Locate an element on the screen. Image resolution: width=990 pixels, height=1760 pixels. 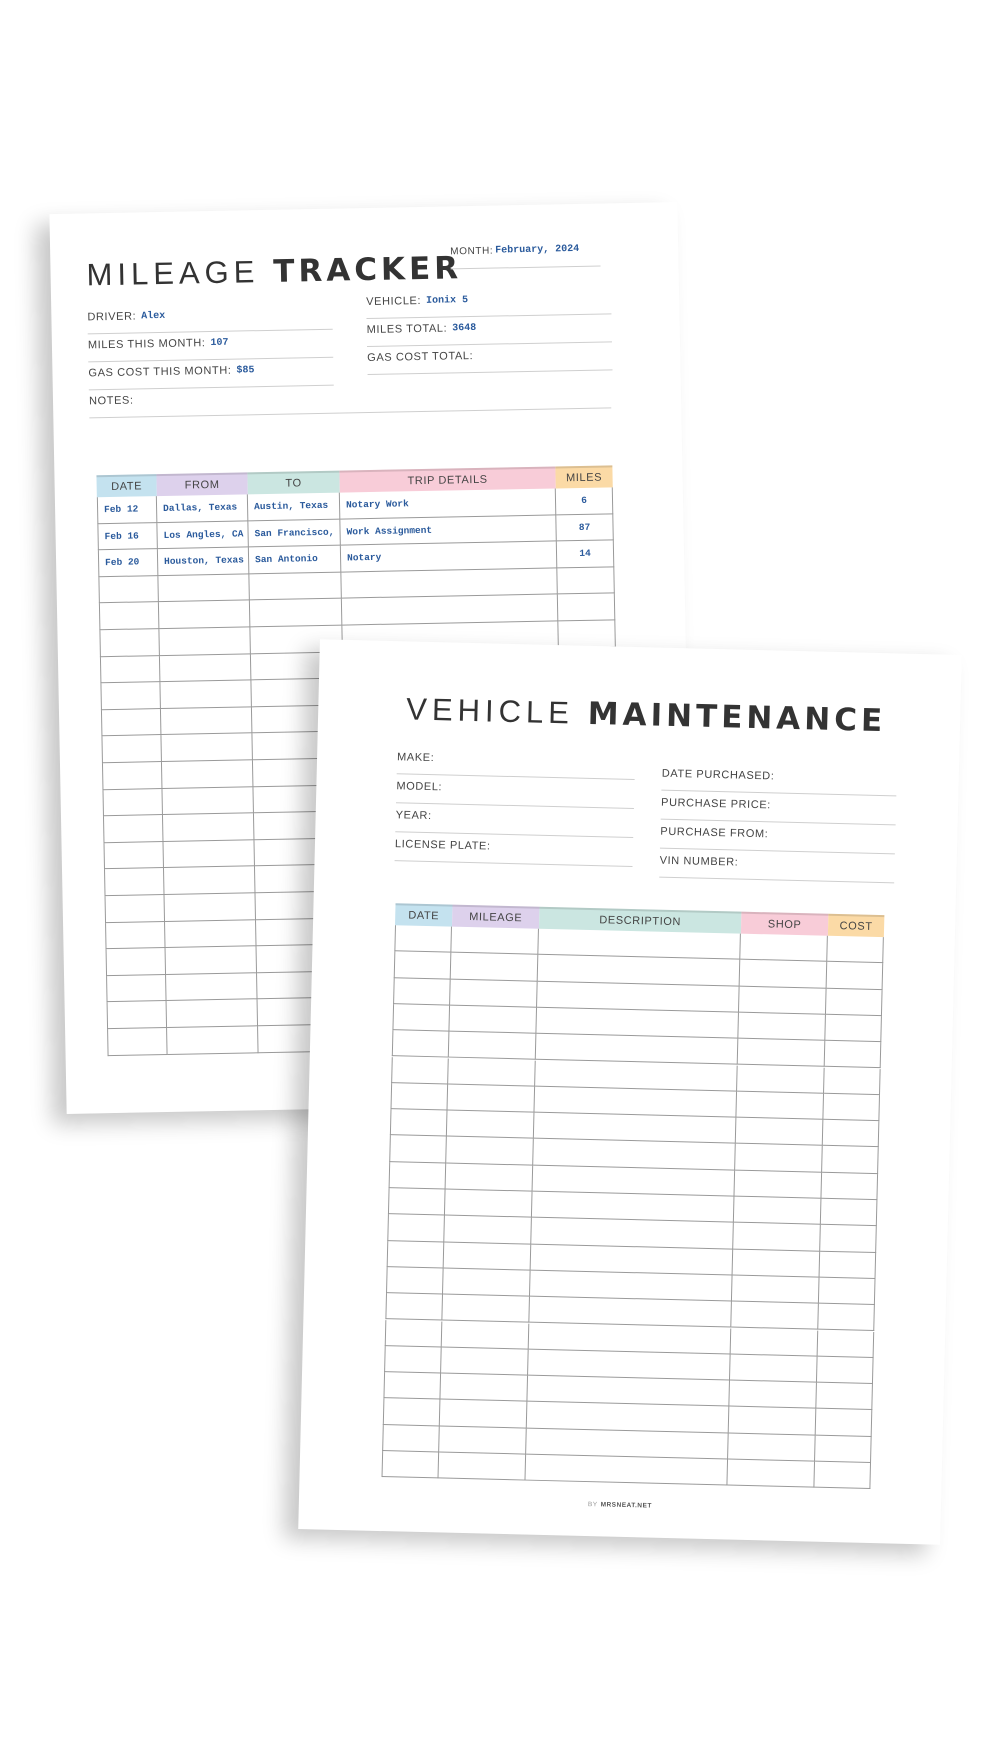
table-cell: Notary is located at coordinates (449, 557).